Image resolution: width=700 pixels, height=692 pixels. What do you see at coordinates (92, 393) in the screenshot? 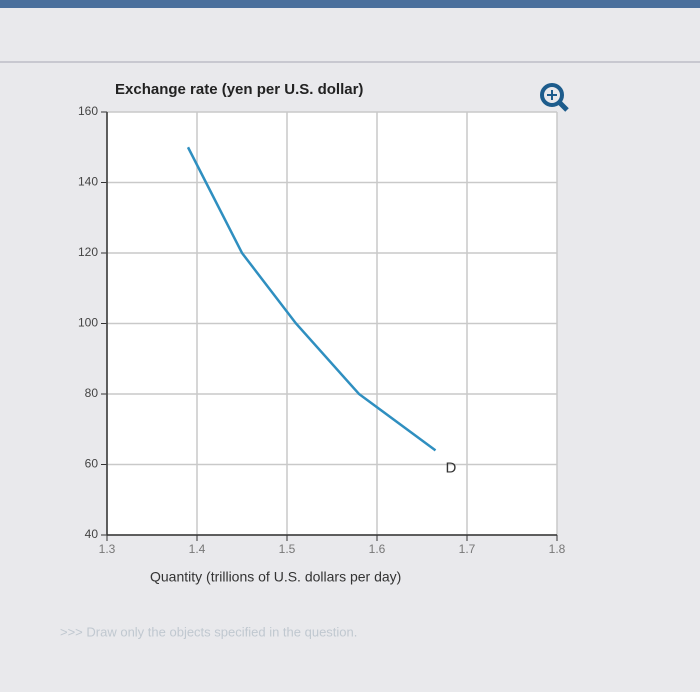
I see `y-tick-label: 80` at bounding box center [92, 393].